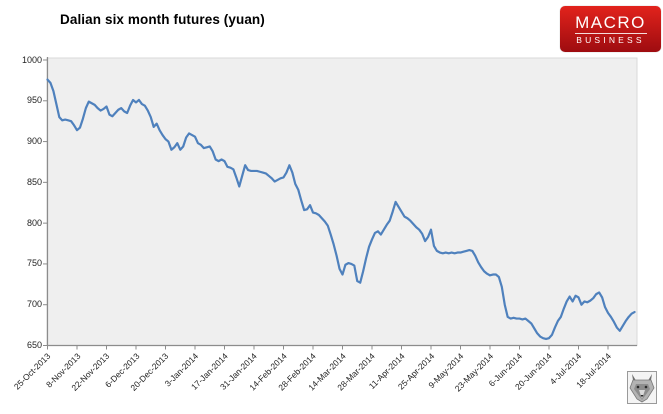 The image size is (663, 414). What do you see at coordinates (34, 263) in the screenshot?
I see `y-axis-tick-label: 750` at bounding box center [34, 263].